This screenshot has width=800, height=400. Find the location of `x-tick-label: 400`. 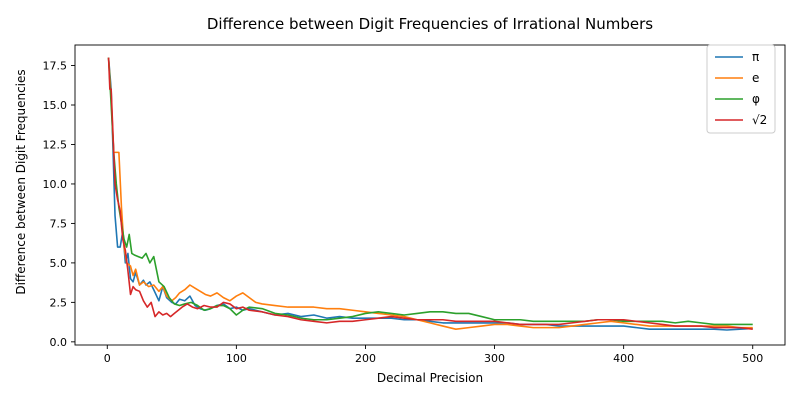

x-tick-label: 400 is located at coordinates (623, 358).